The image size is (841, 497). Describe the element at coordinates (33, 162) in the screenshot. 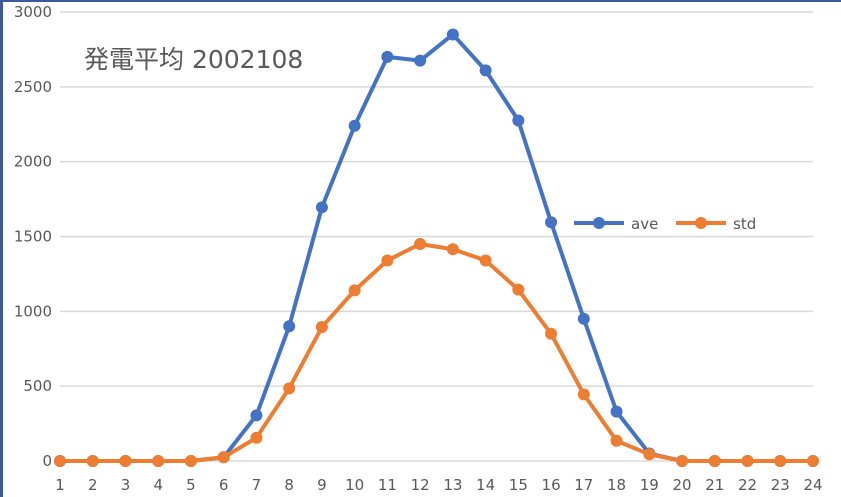

I see `y-tick-label: 2000` at that location.